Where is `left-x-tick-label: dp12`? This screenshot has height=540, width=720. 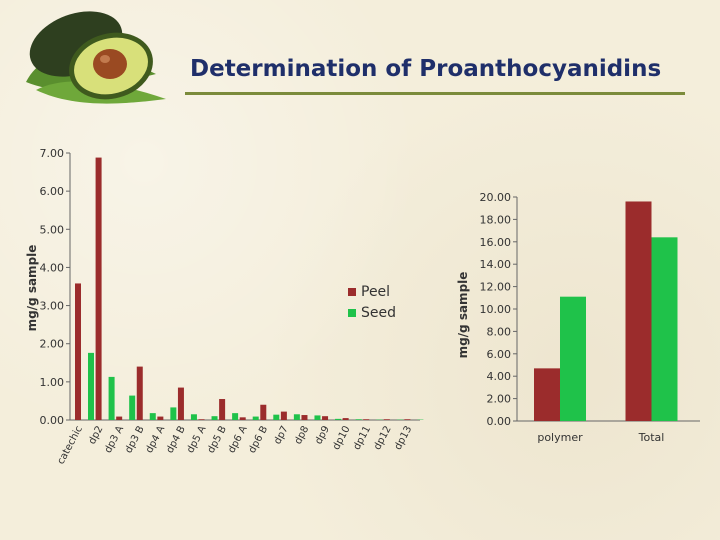 left-x-tick-label: dp12 is located at coordinates (383, 438).